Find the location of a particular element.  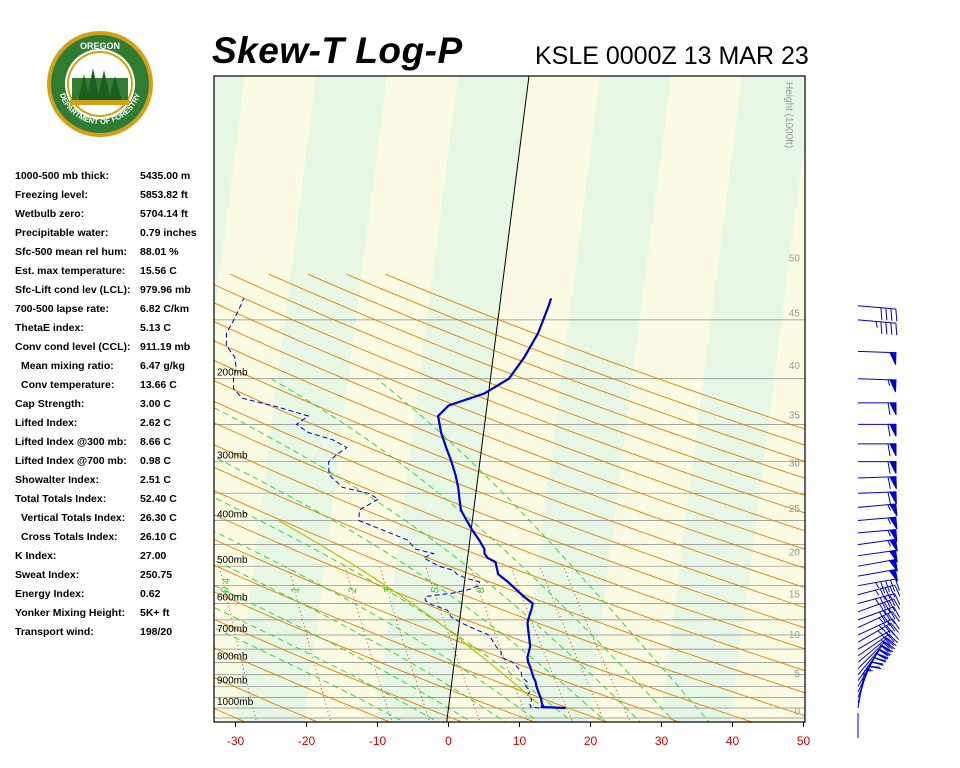

stat-value: 6.82 C/km is located at coordinates (165, 309).